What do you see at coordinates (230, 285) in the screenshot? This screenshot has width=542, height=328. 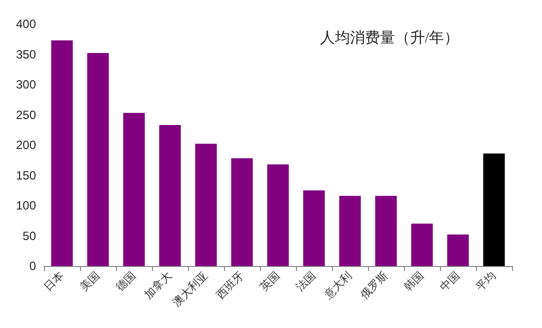 I see `x-tick-label: 西班牙` at bounding box center [230, 285].